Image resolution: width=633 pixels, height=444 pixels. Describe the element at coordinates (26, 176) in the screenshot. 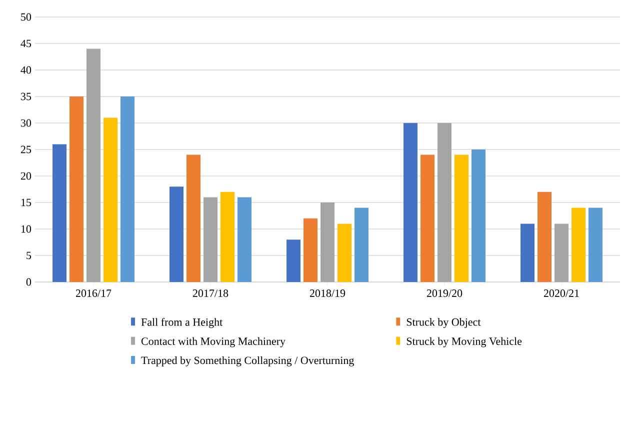

I see `y-tick-label: 20` at that location.